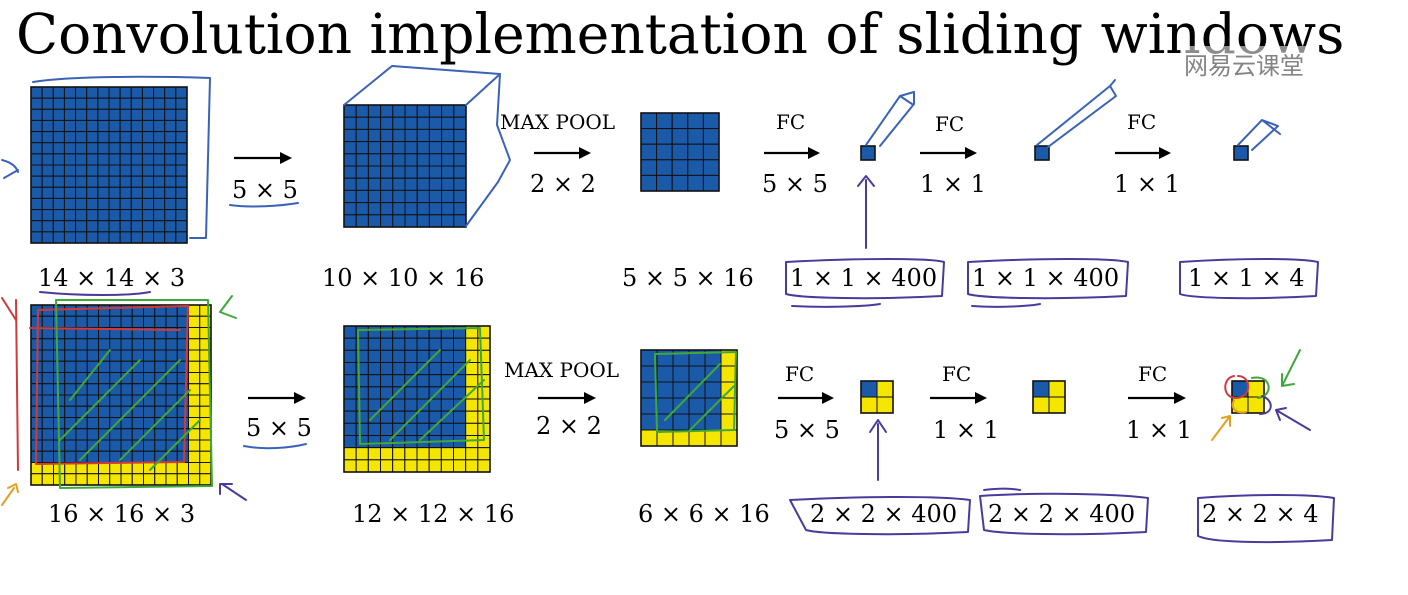  I want to click on top-output-shape-box, so click(1249, 279).